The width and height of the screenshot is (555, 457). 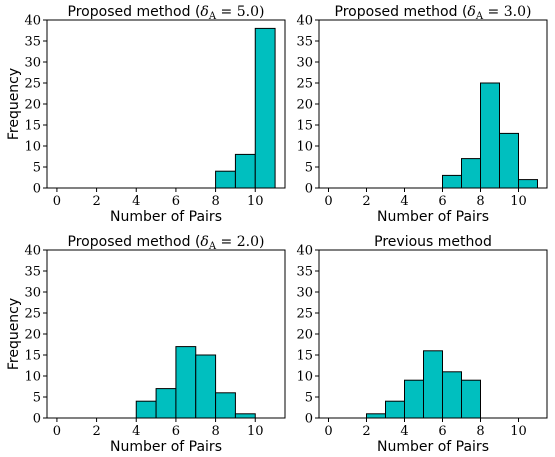 I want to click on chart-title: Previous method, so click(x=433, y=242).